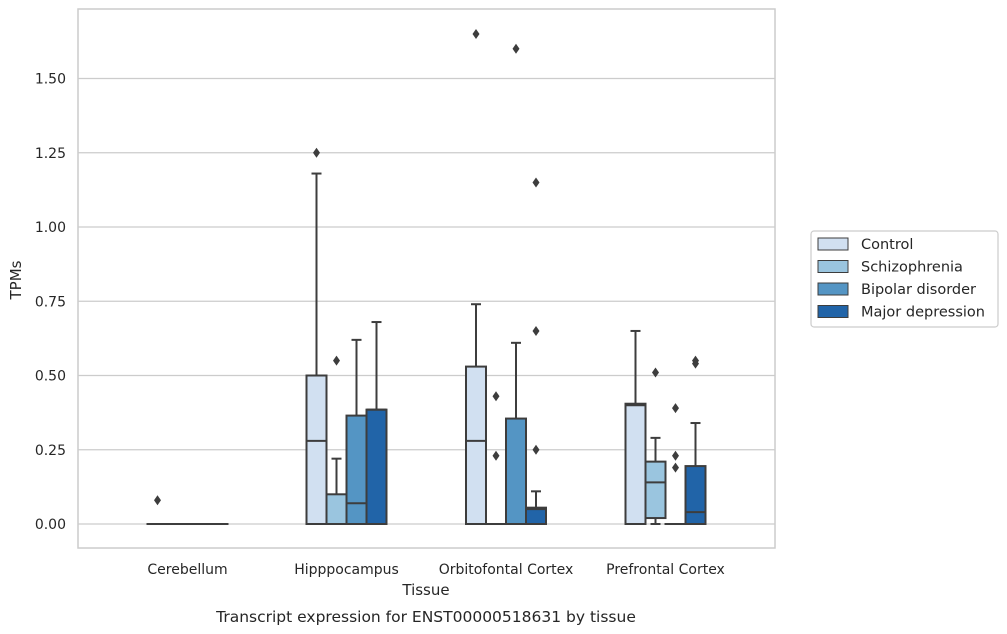  I want to click on x-tick-label: Hipppocampus, so click(346, 570).